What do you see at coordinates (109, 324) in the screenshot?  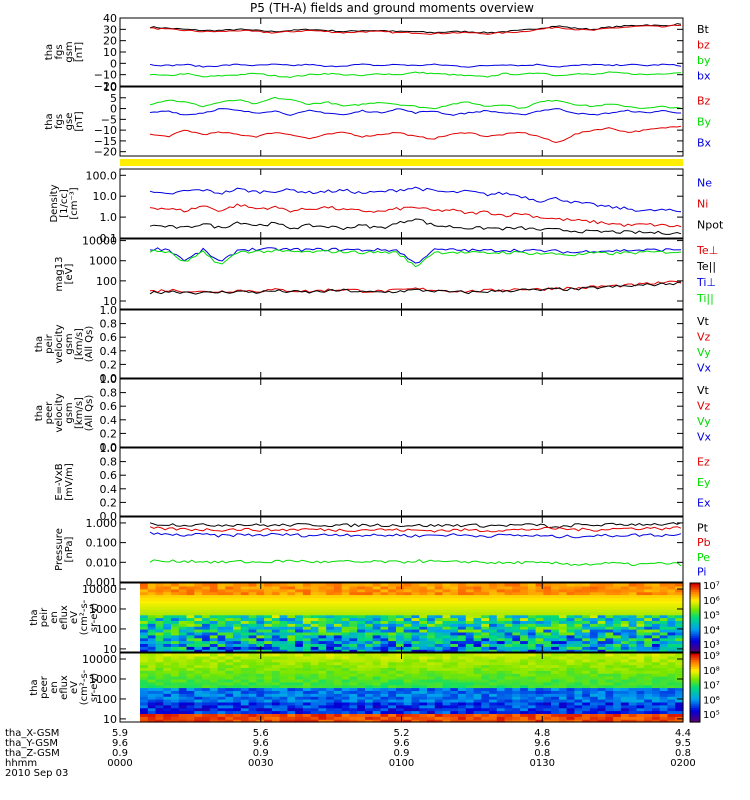 I see `y-tick-label: 0.8` at bounding box center [109, 324].